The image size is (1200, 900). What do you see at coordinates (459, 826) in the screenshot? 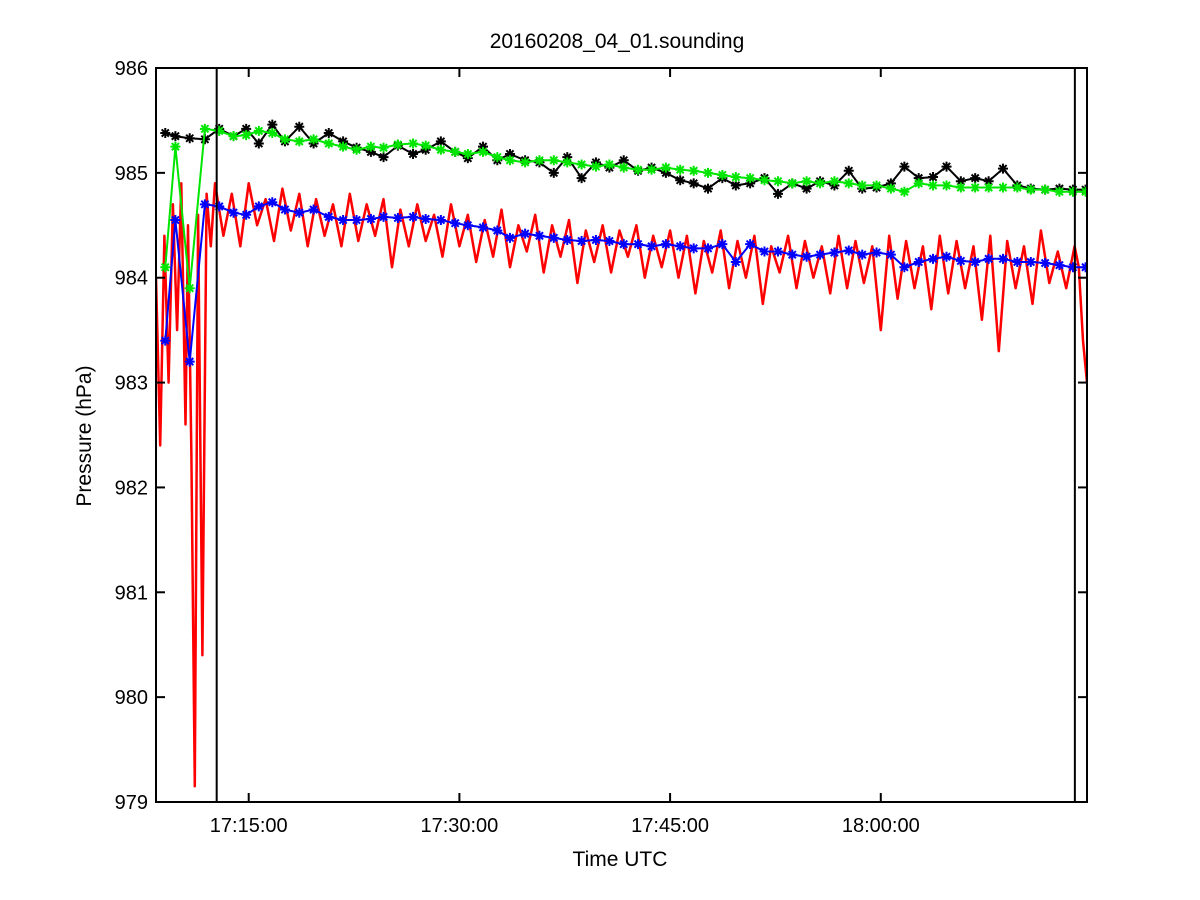
I see `x-tick-label: 17:30:00` at bounding box center [459, 826].